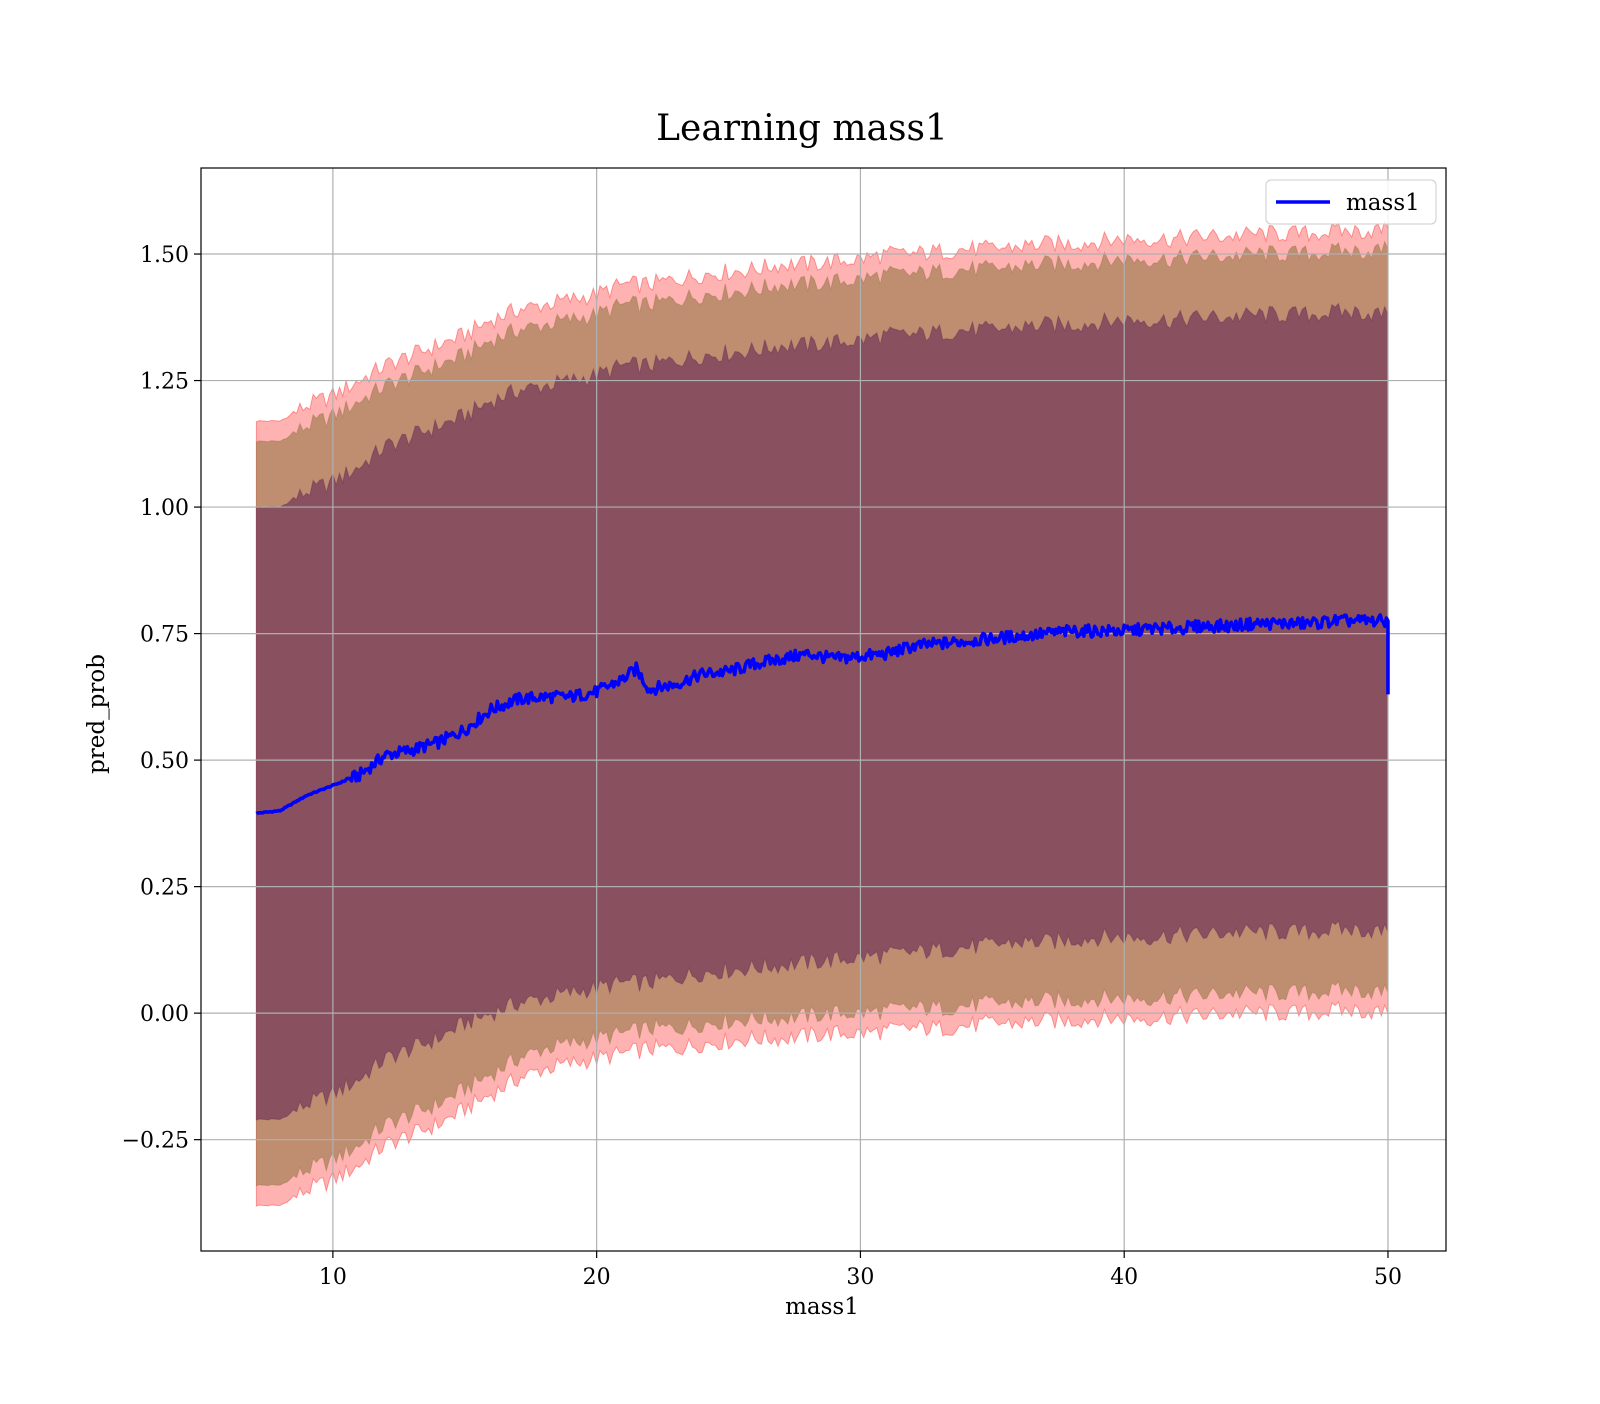 The image size is (1600, 1404). I want to click on y-tick-label-3: 0.50, so click(164, 761).